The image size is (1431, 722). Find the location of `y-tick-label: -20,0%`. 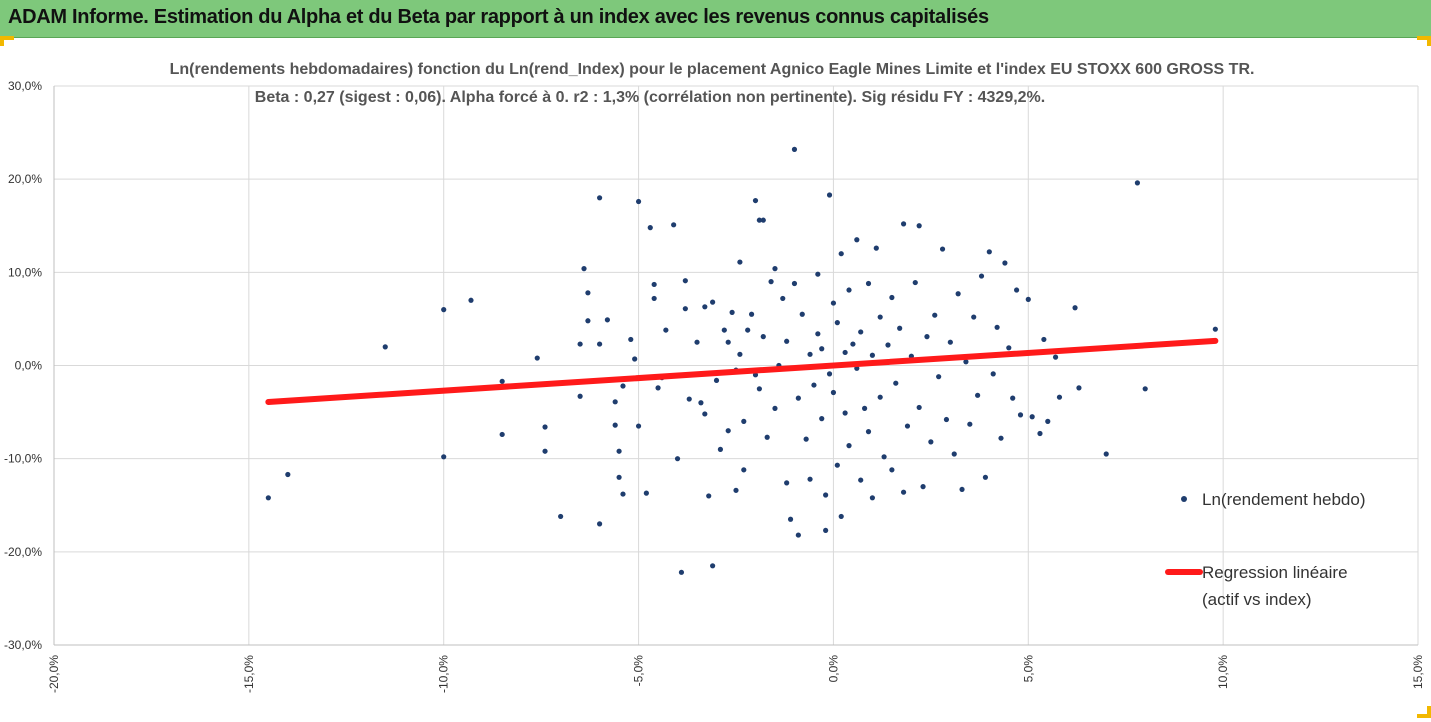

y-tick-label: -20,0% is located at coordinates (23, 552).